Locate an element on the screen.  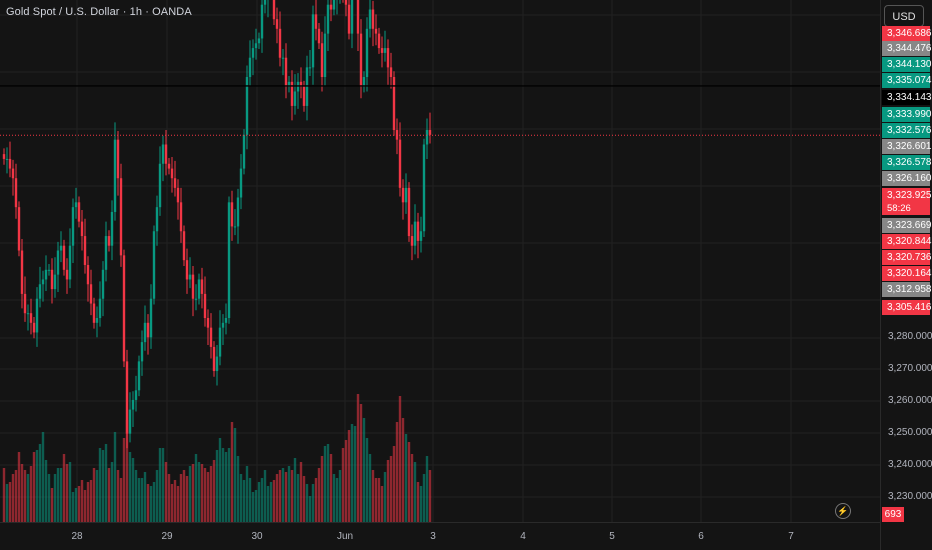
currency-selector: USD is located at coordinates (904, 16).